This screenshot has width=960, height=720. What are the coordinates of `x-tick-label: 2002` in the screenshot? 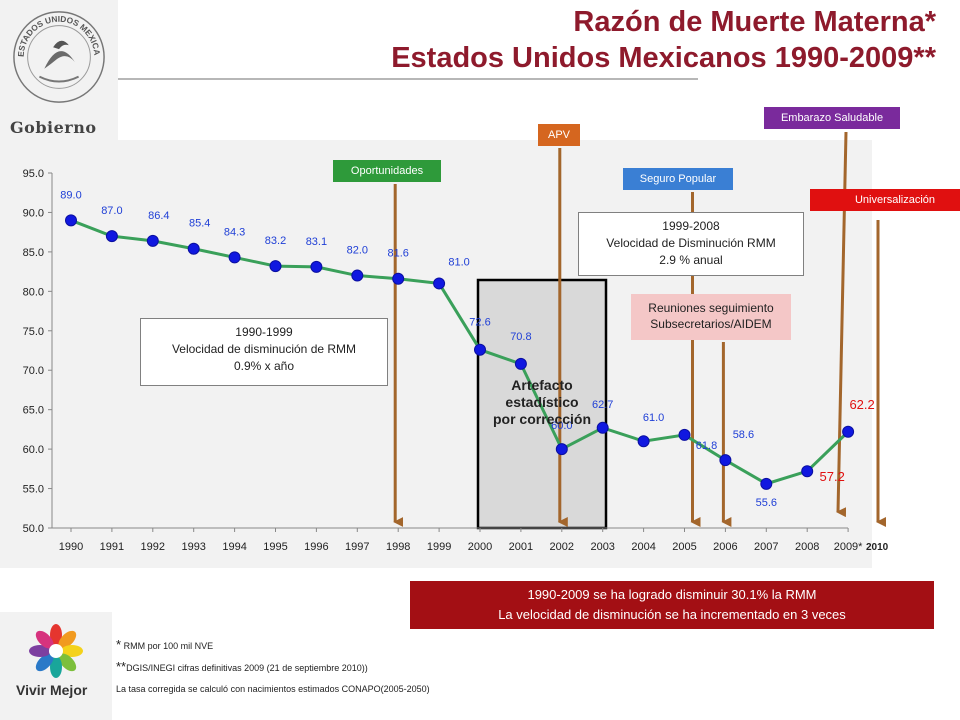 It's located at (562, 547).